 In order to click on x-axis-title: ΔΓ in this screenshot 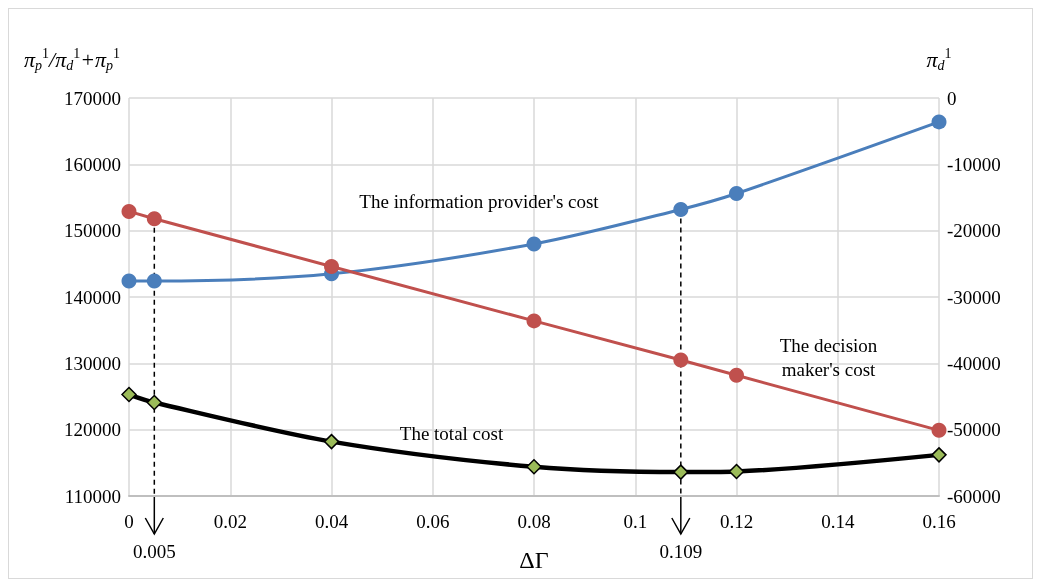, I will do `click(534, 560)`.